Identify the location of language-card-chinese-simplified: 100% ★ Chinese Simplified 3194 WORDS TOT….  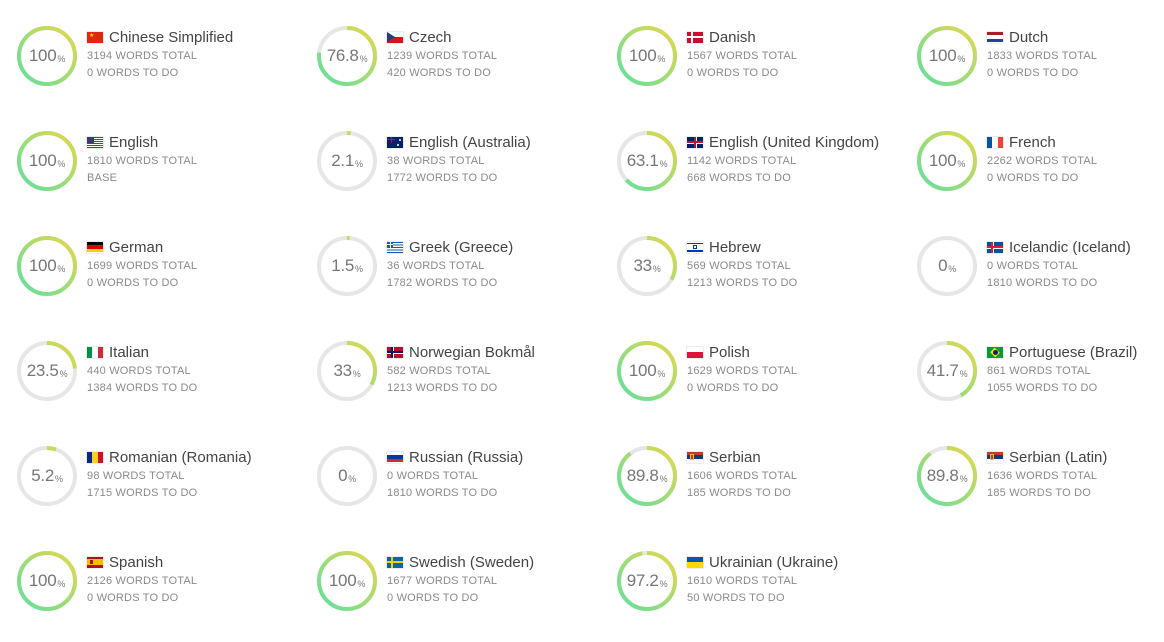
(162, 66).